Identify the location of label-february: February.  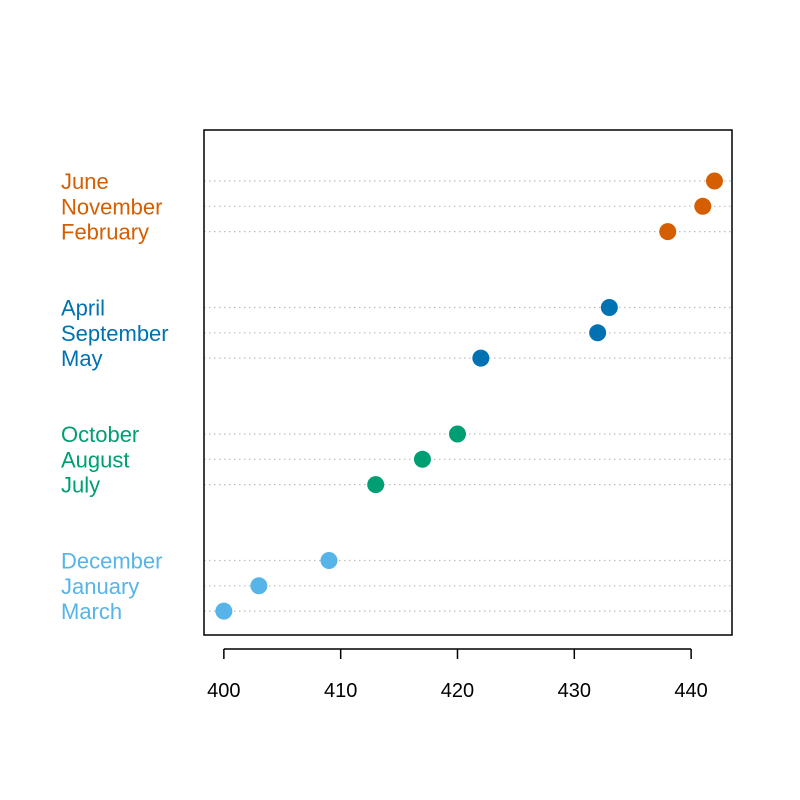
(105, 232).